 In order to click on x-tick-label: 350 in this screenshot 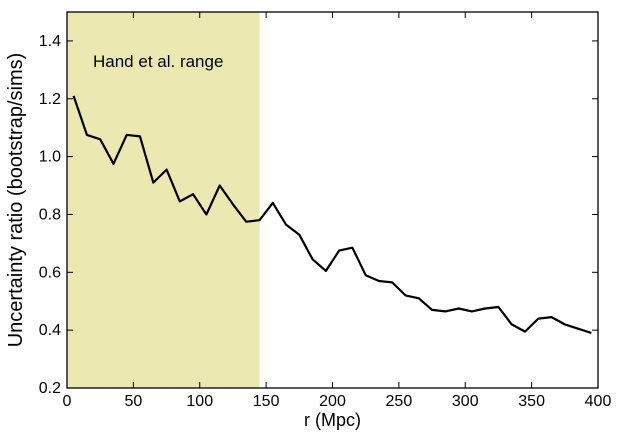, I will do `click(531, 401)`.